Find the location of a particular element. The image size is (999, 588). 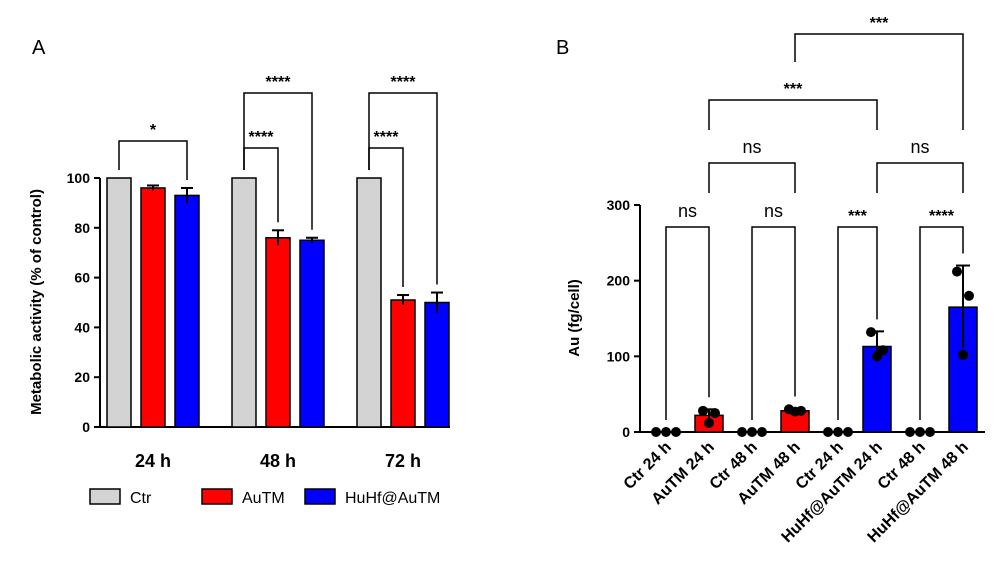

panel-a-y-tick-label: 0 is located at coordinates (86, 427).